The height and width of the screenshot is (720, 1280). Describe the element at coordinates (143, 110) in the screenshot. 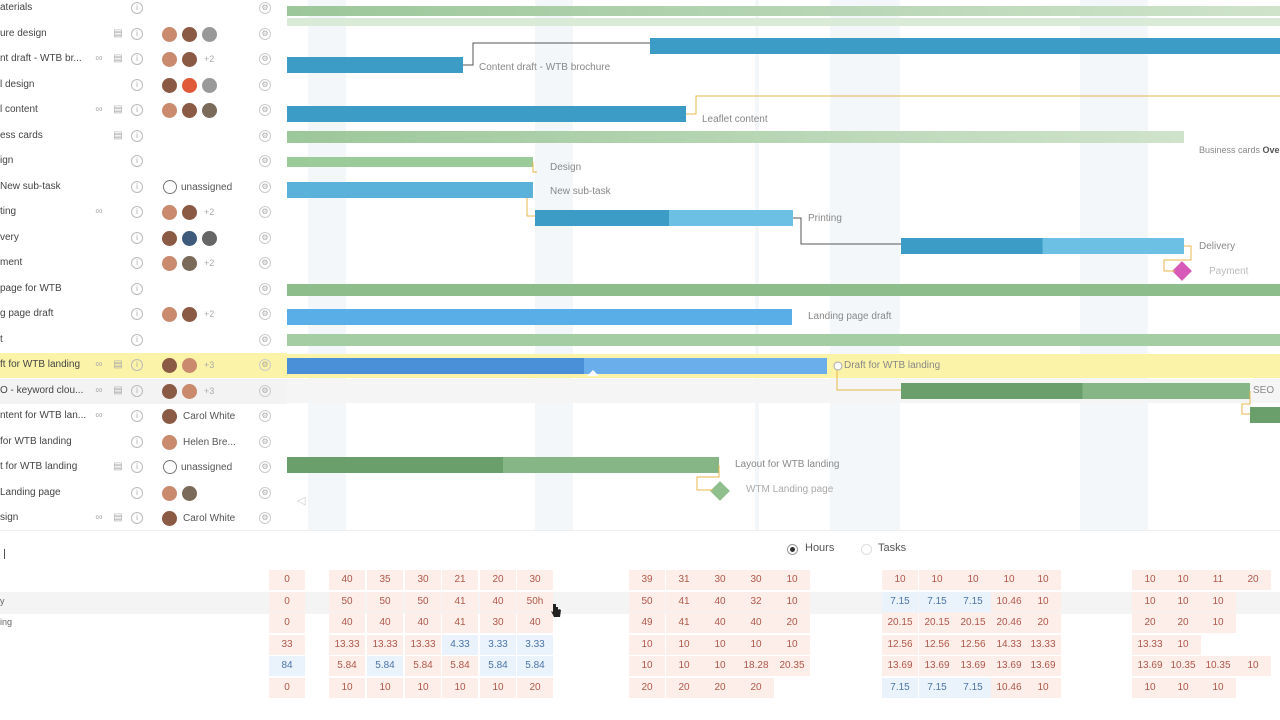

I see `task-row: l content ▤ ∞ i ⚙` at that location.